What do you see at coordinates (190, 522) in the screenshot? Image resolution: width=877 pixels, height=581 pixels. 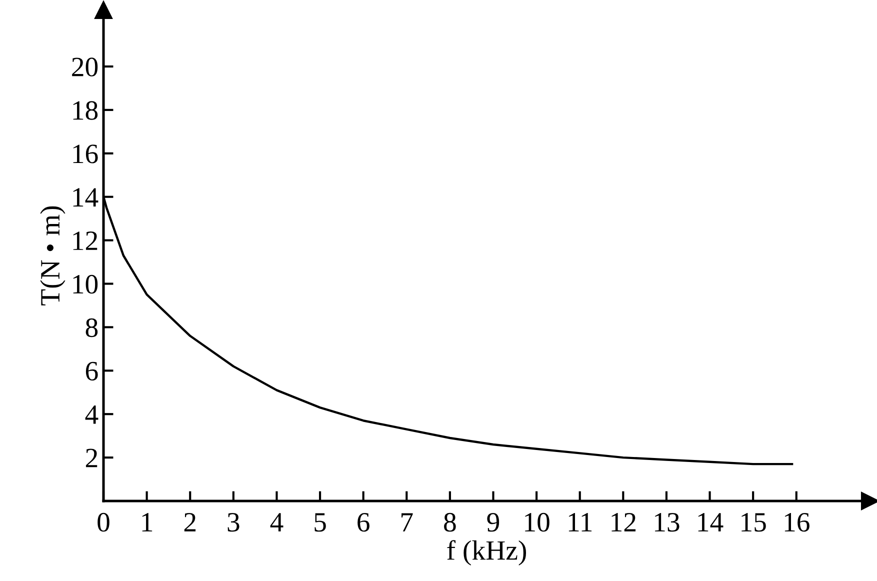 I see `x-tick-label: 2` at bounding box center [190, 522].